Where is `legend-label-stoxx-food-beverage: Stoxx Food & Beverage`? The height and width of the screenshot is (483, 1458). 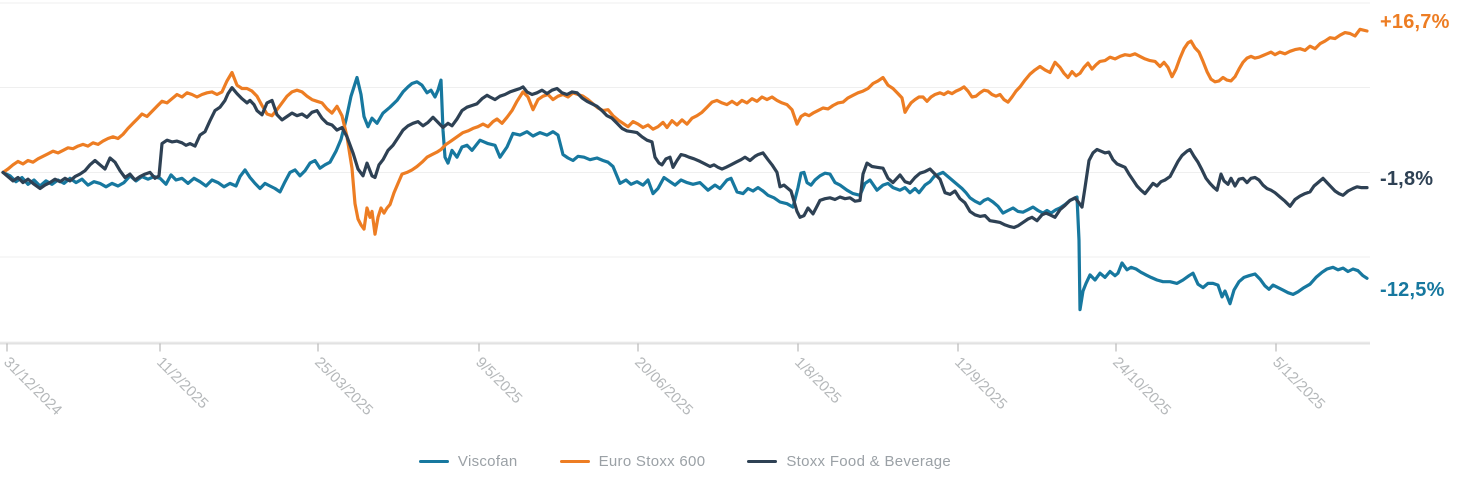 legend-label-stoxx-food-beverage: Stoxx Food & Beverage is located at coordinates (869, 461).